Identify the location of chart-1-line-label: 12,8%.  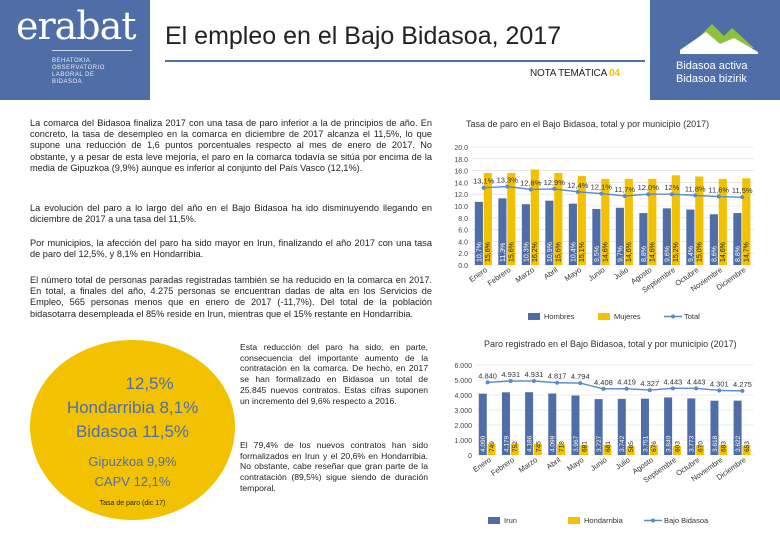
(531, 182).